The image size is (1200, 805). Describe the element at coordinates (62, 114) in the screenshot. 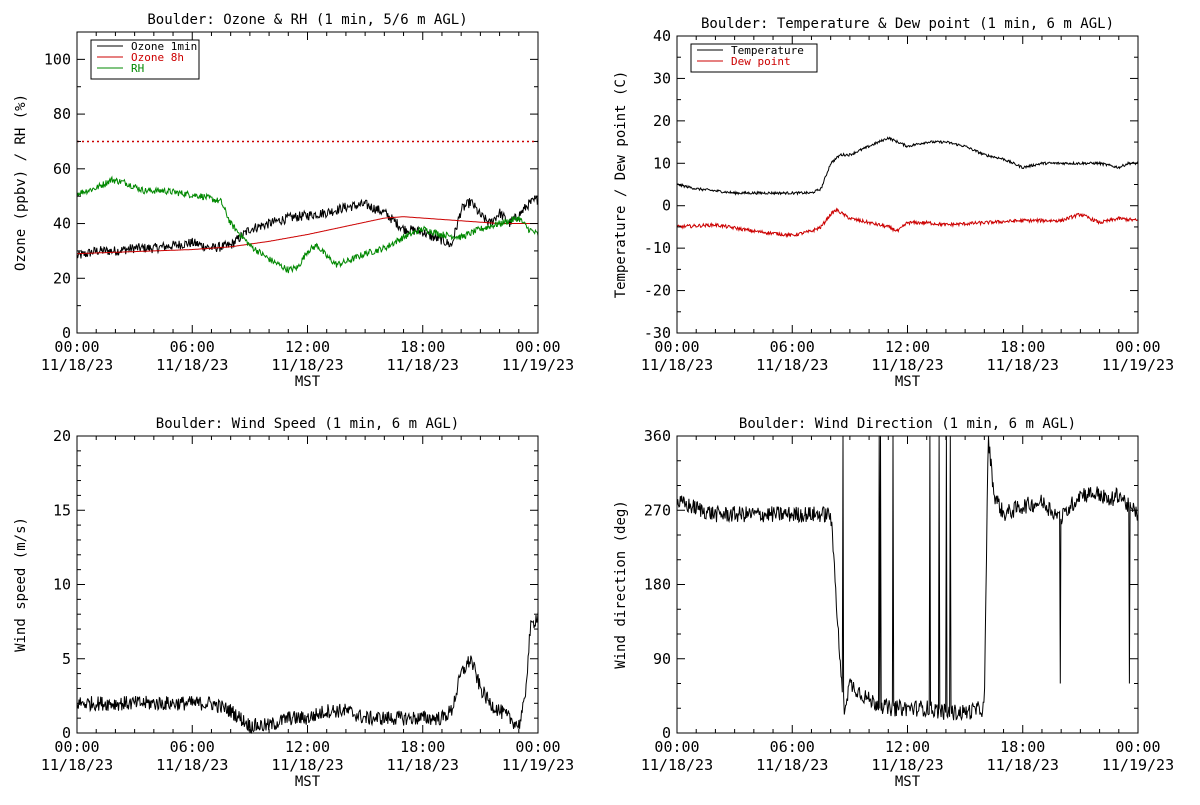

I see `y-tick-label: 80` at that location.